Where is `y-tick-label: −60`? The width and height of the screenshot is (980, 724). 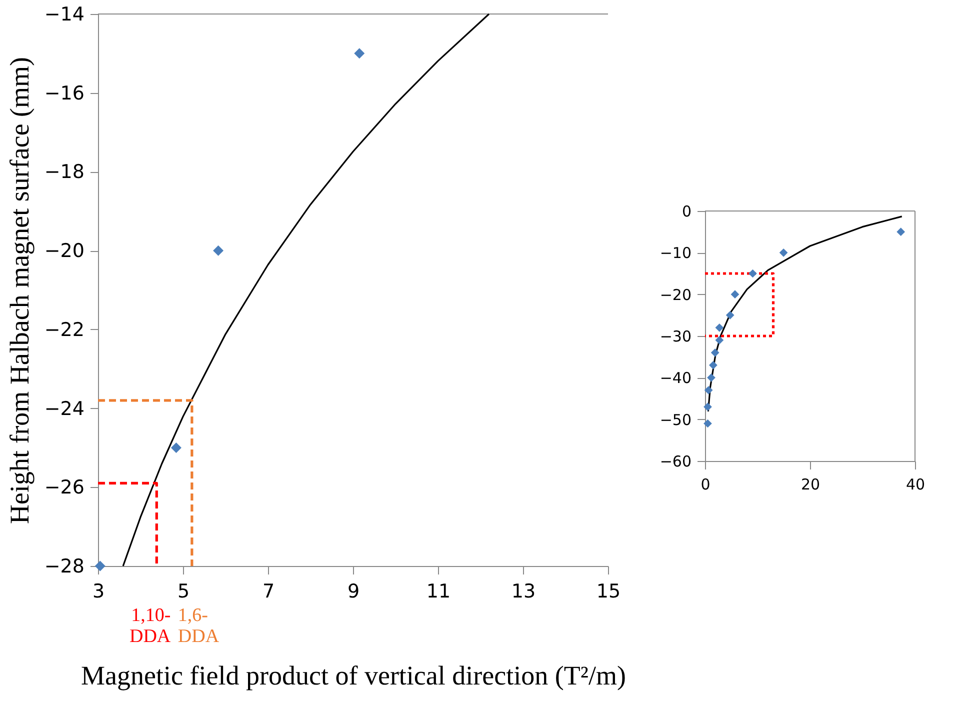 y-tick-label: −60 is located at coordinates (676, 461).